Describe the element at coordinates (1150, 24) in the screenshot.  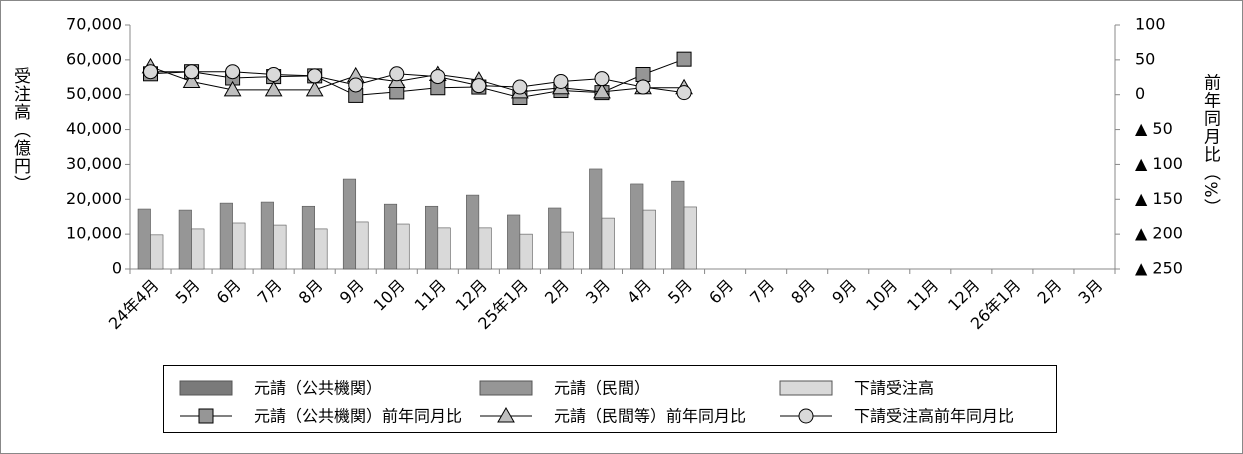
I see `y2-tick-label: 100` at that location.